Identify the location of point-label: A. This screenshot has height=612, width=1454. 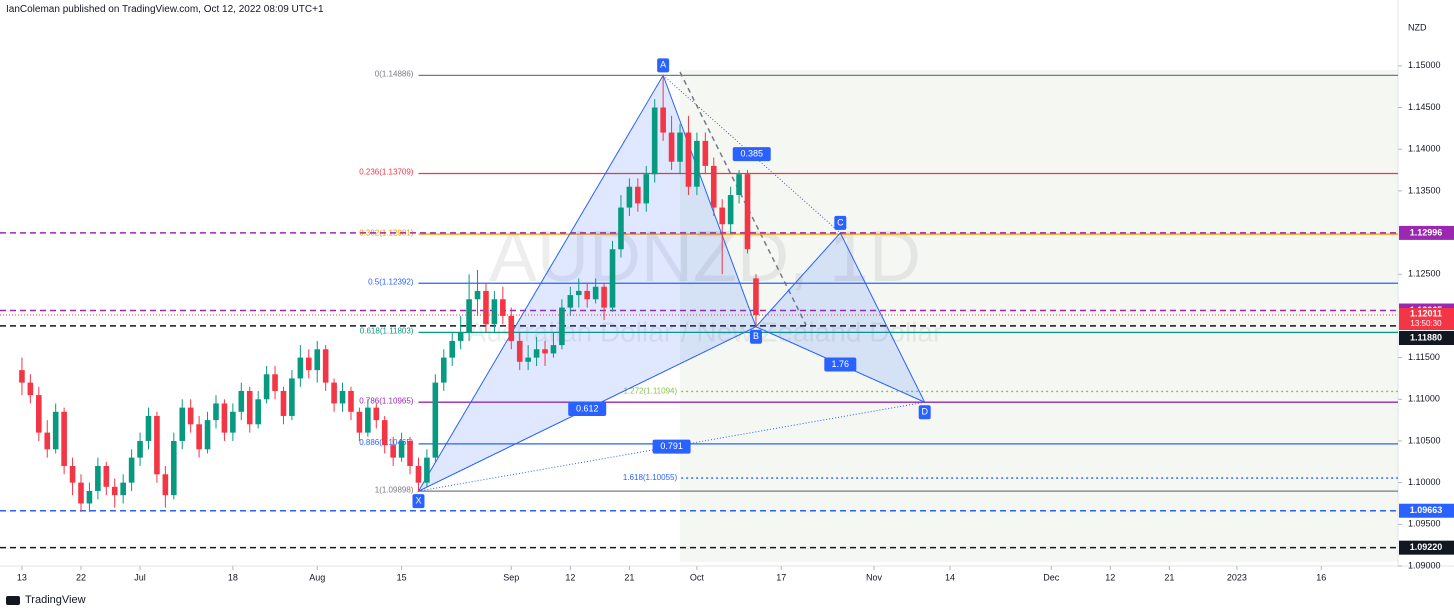
(663, 65).